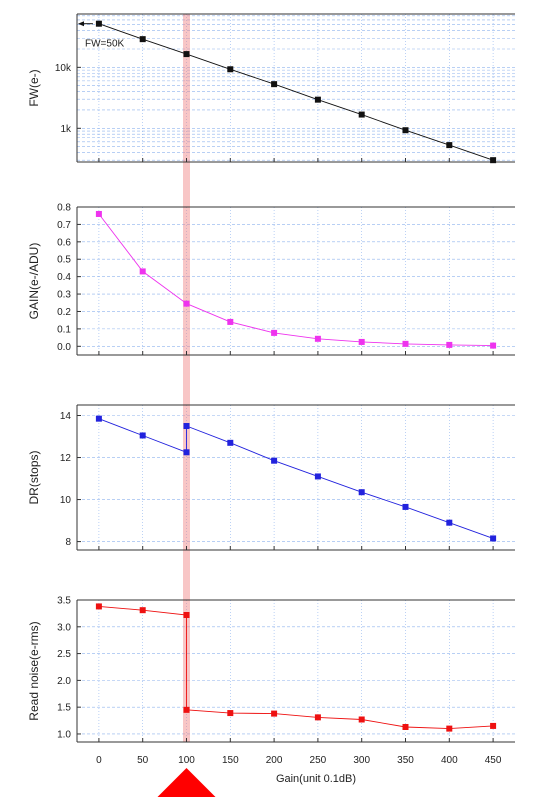 The height and width of the screenshot is (806, 547). Describe the element at coordinates (449, 760) in the screenshot. I see `x-tick-label: 400` at that location.